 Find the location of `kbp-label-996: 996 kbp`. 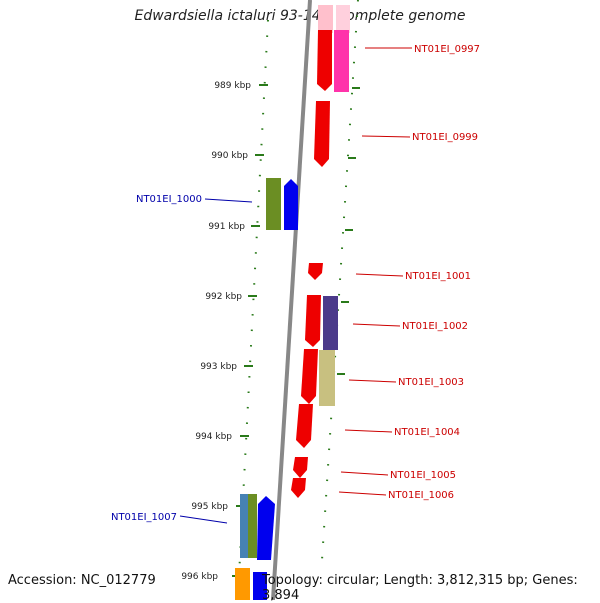

kbp-label-996: 996 kbp is located at coordinates (199, 577).